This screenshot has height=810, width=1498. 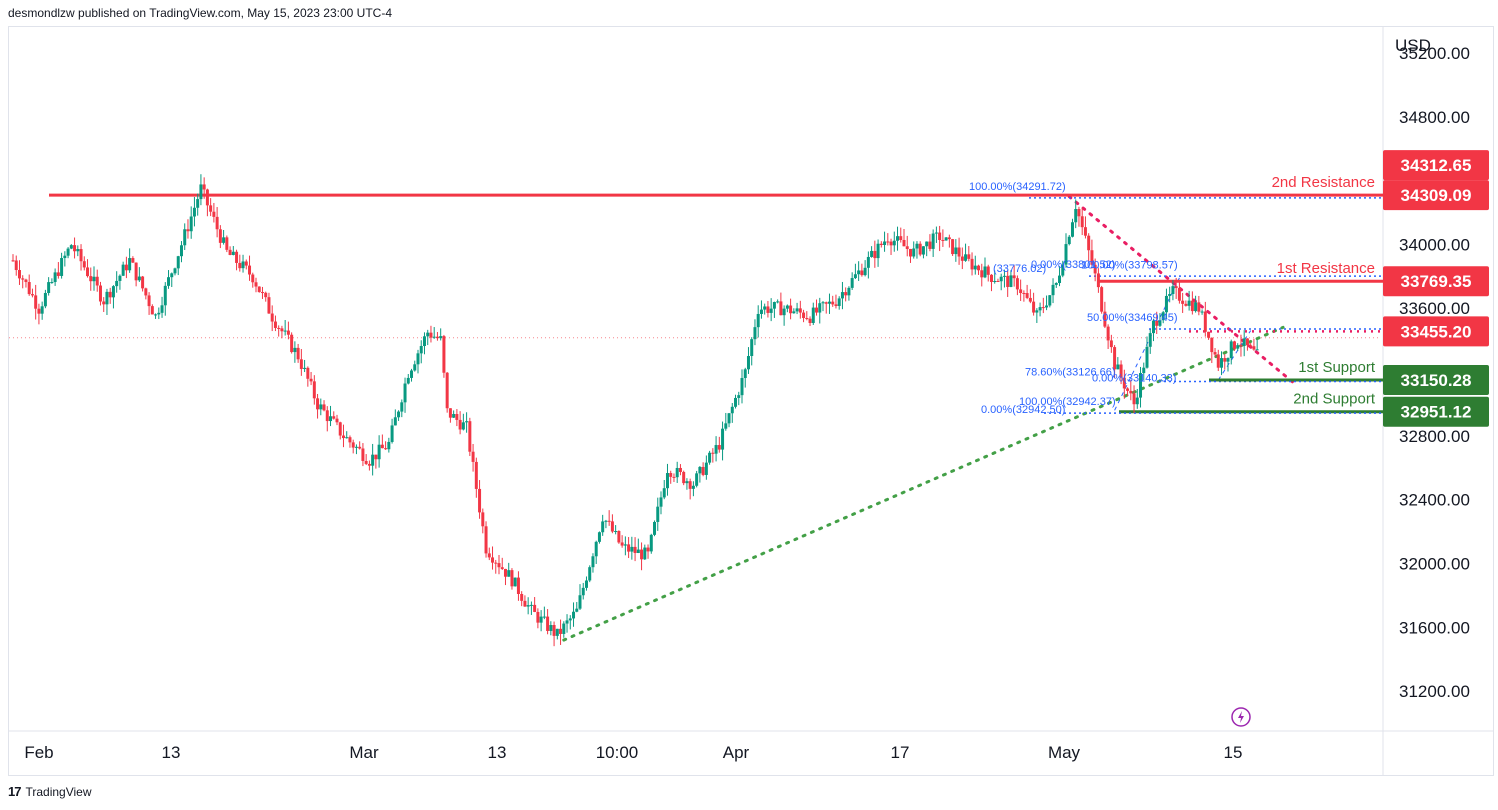 I want to click on time-tick-label: 17, so click(x=900, y=752).